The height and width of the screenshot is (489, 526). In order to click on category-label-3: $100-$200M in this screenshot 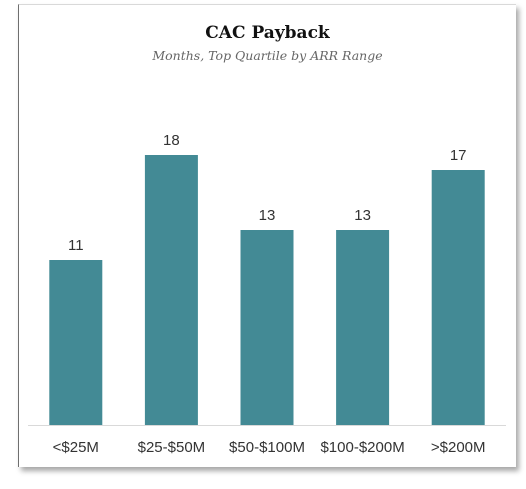, I will do `click(362, 447)`.